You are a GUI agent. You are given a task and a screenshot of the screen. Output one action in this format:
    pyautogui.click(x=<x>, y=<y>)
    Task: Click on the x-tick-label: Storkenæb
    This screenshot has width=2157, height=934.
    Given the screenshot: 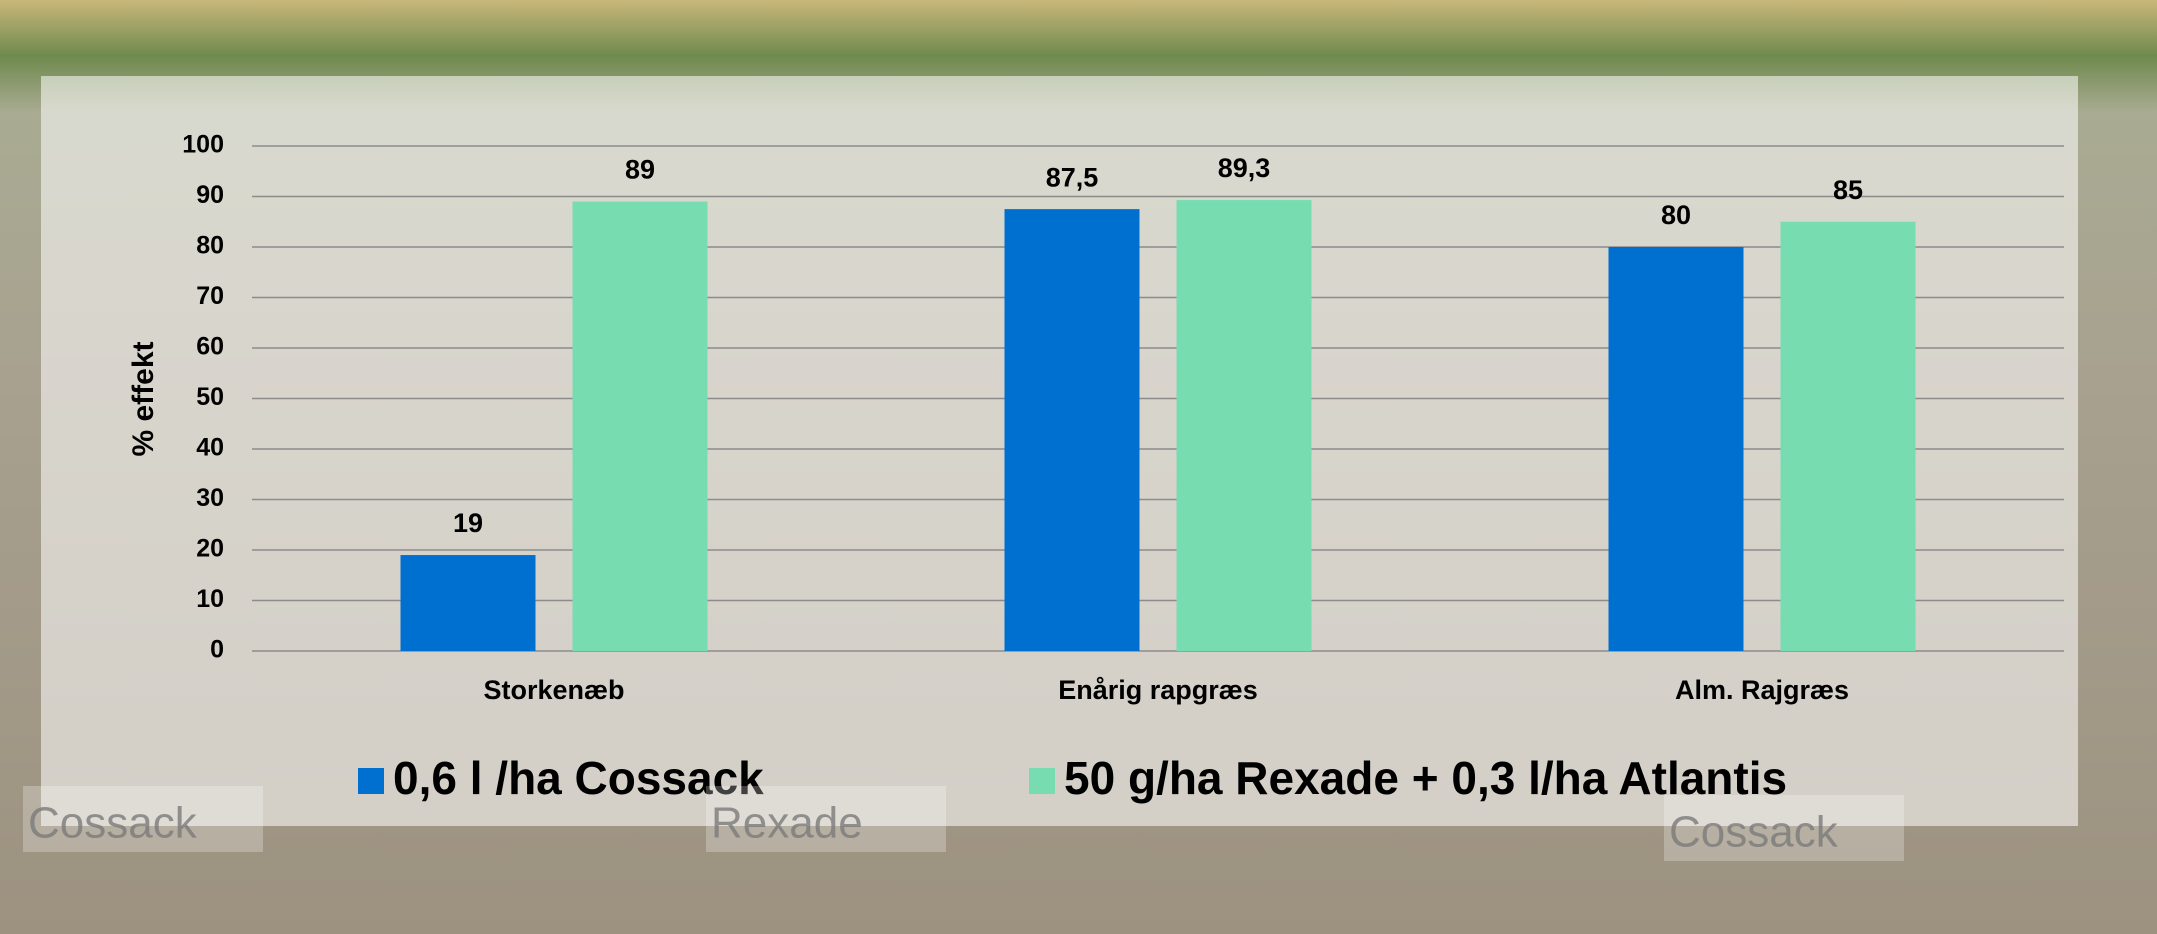 What is the action you would take?
    pyautogui.click(x=553, y=690)
    